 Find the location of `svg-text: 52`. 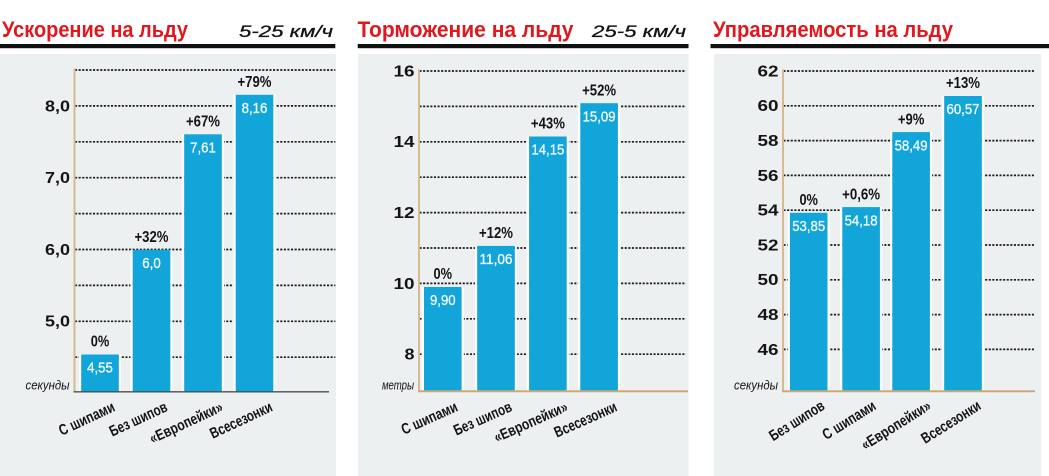

svg-text: 52 is located at coordinates (768, 245).